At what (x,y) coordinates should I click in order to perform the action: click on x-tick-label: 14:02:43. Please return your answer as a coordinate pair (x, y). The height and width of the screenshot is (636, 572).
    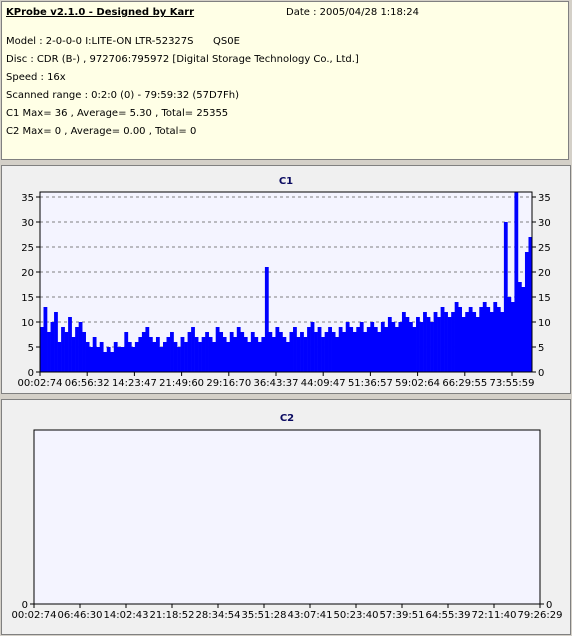
    Looking at the image, I should click on (126, 615).